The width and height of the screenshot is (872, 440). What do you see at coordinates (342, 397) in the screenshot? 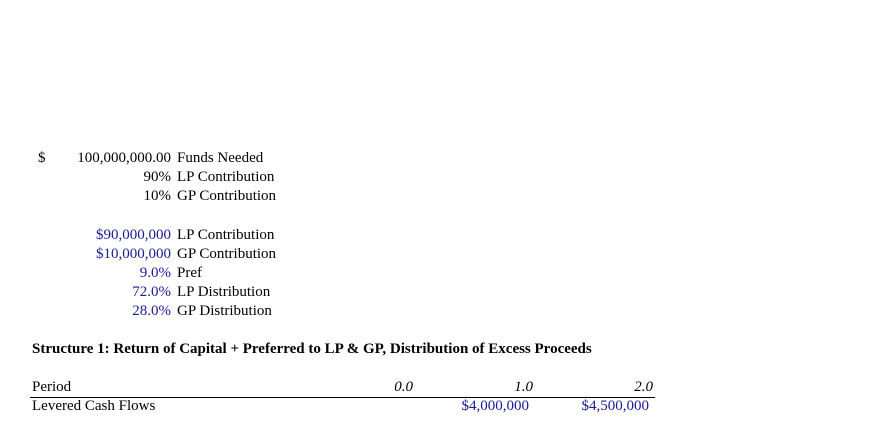
I see `header-underline` at bounding box center [342, 397].